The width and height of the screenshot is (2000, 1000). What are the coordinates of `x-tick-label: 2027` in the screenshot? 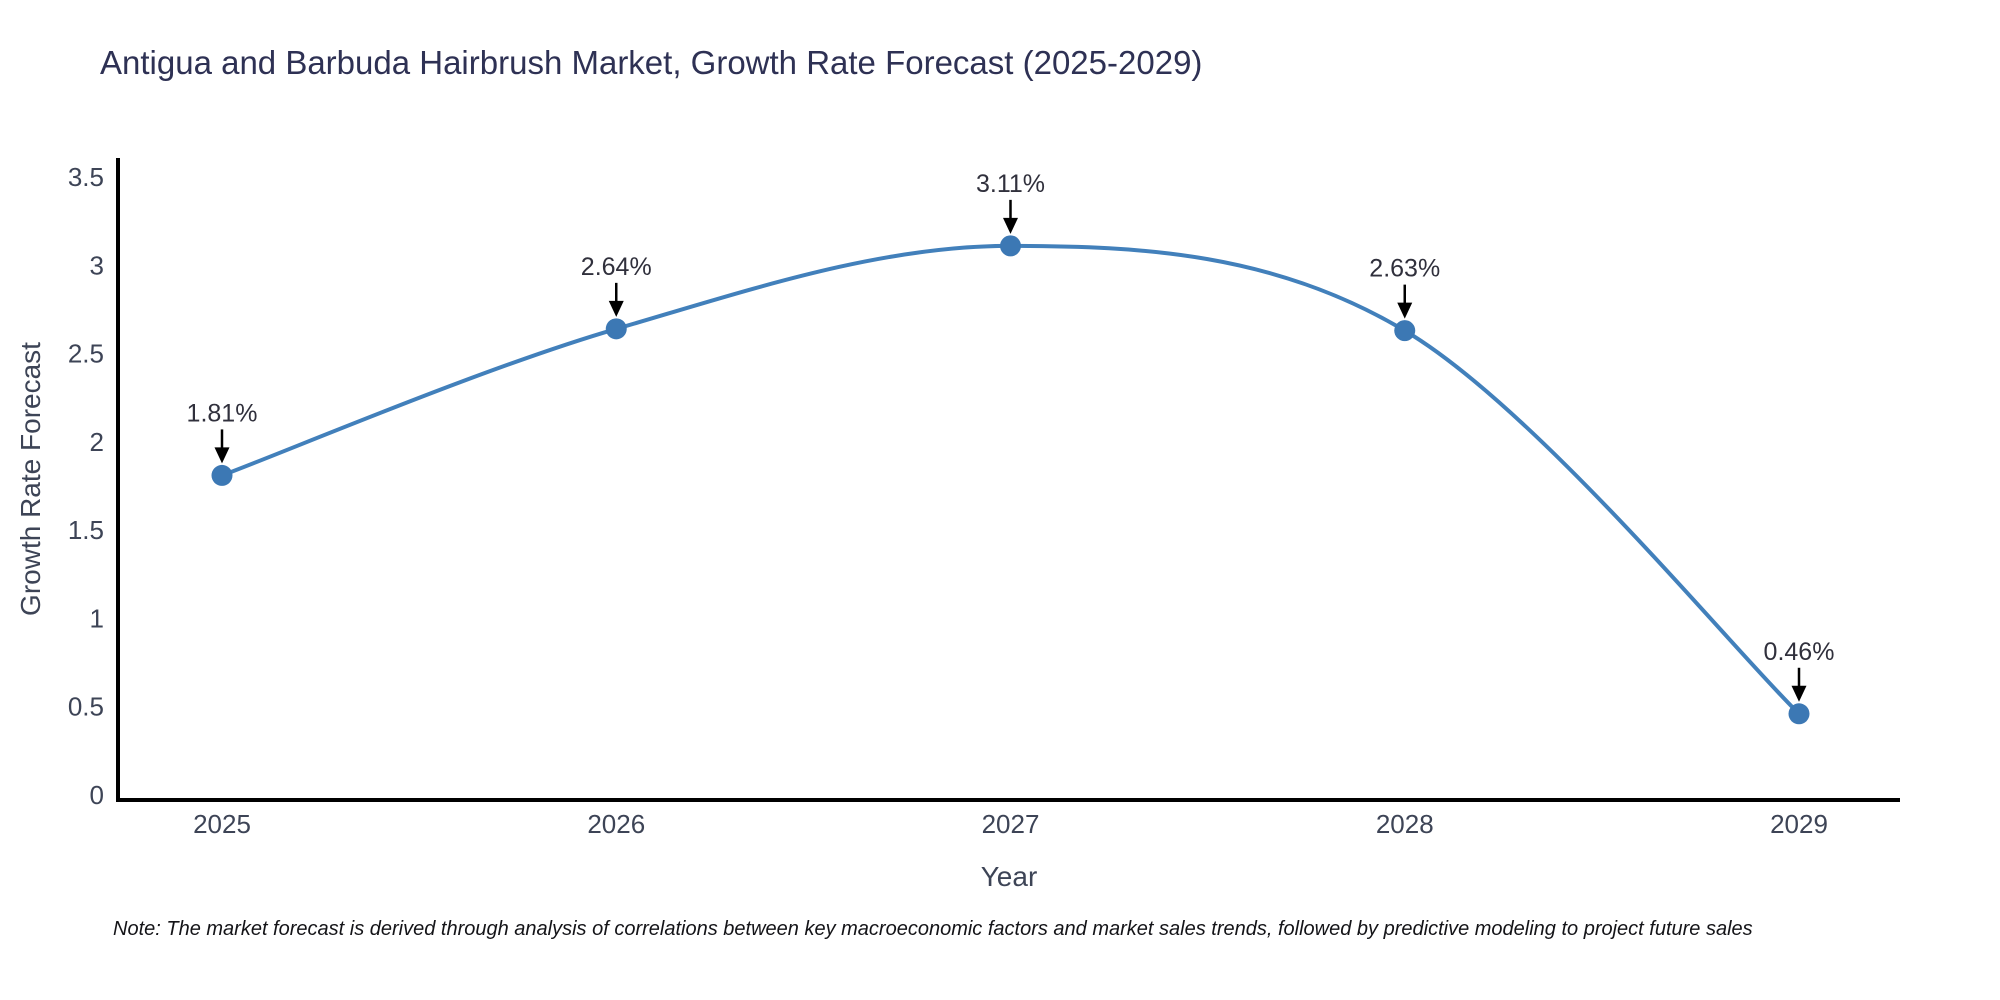 It's located at (1011, 824).